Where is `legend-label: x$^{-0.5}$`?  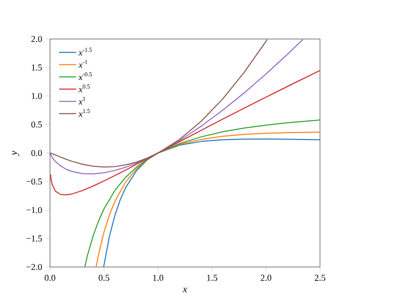 legend-label: x$^{-0.5}$ is located at coordinates (85, 76).